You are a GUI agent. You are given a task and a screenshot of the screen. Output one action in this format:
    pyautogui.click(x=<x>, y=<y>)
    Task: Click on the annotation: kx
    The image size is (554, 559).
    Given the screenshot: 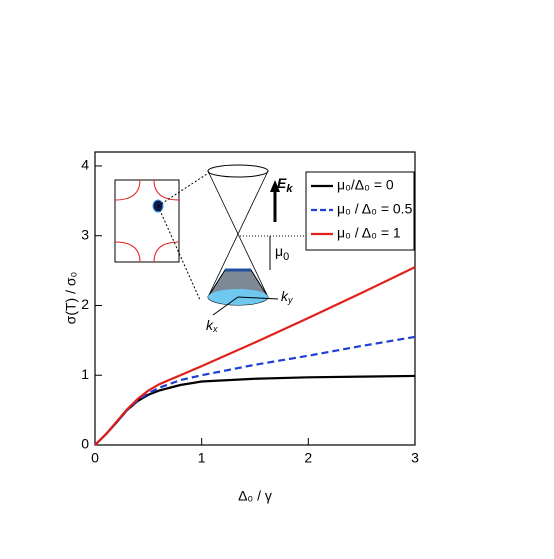 What is the action you would take?
    pyautogui.click(x=212, y=326)
    